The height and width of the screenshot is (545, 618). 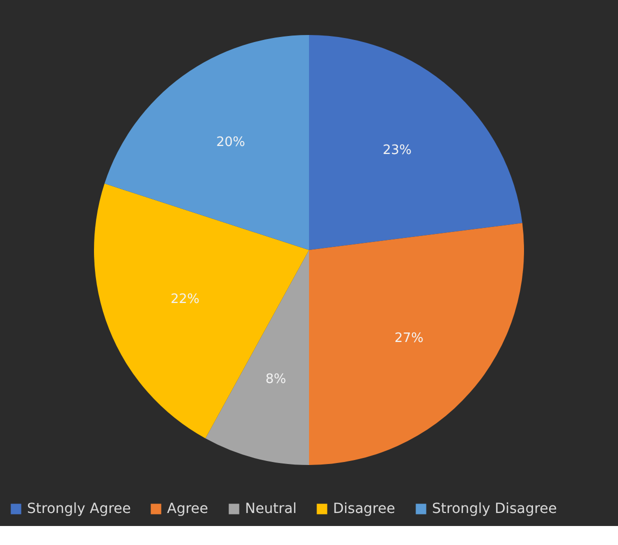 What do you see at coordinates (397, 150) in the screenshot?
I see `data-label: 23%` at bounding box center [397, 150].